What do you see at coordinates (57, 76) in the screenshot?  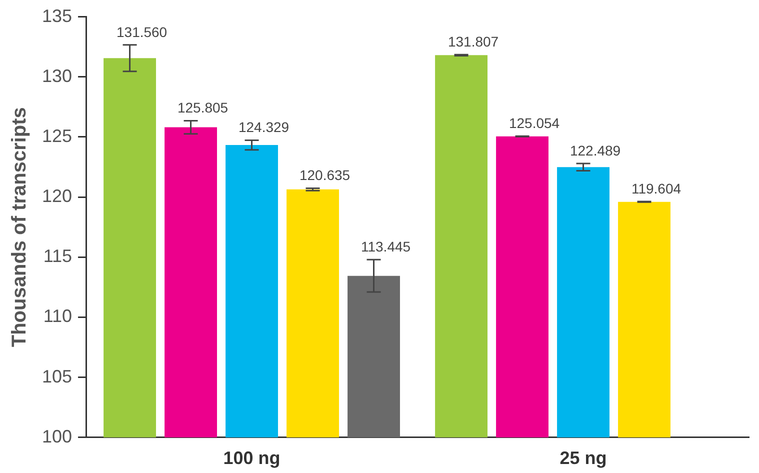 I see `y-tick-label: 130` at bounding box center [57, 76].